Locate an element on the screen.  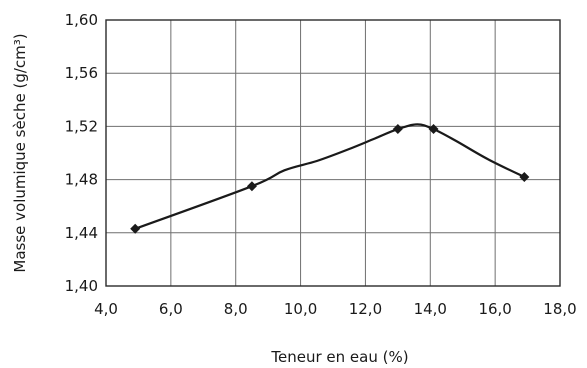
x-tick-label: 18,0 is located at coordinates (559, 309).